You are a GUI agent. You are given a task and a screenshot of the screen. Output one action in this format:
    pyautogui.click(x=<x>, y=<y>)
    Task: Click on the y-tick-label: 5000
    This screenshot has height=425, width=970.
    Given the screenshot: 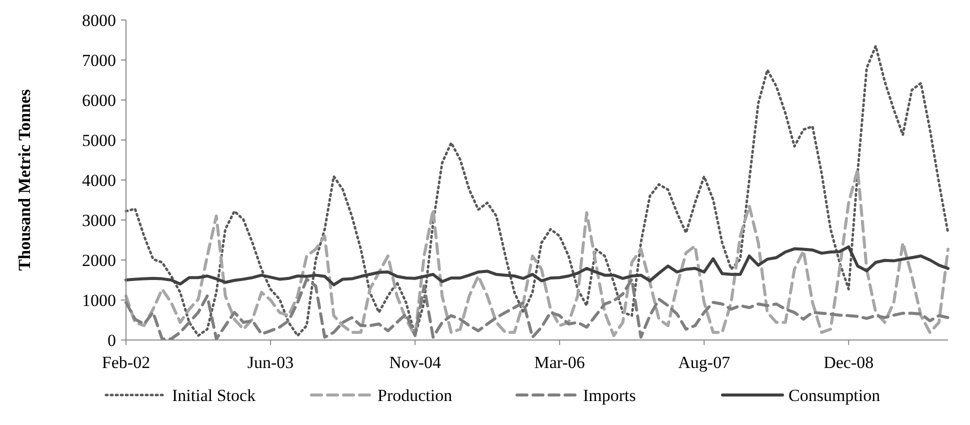 What is the action you would take?
    pyautogui.click(x=99, y=140)
    